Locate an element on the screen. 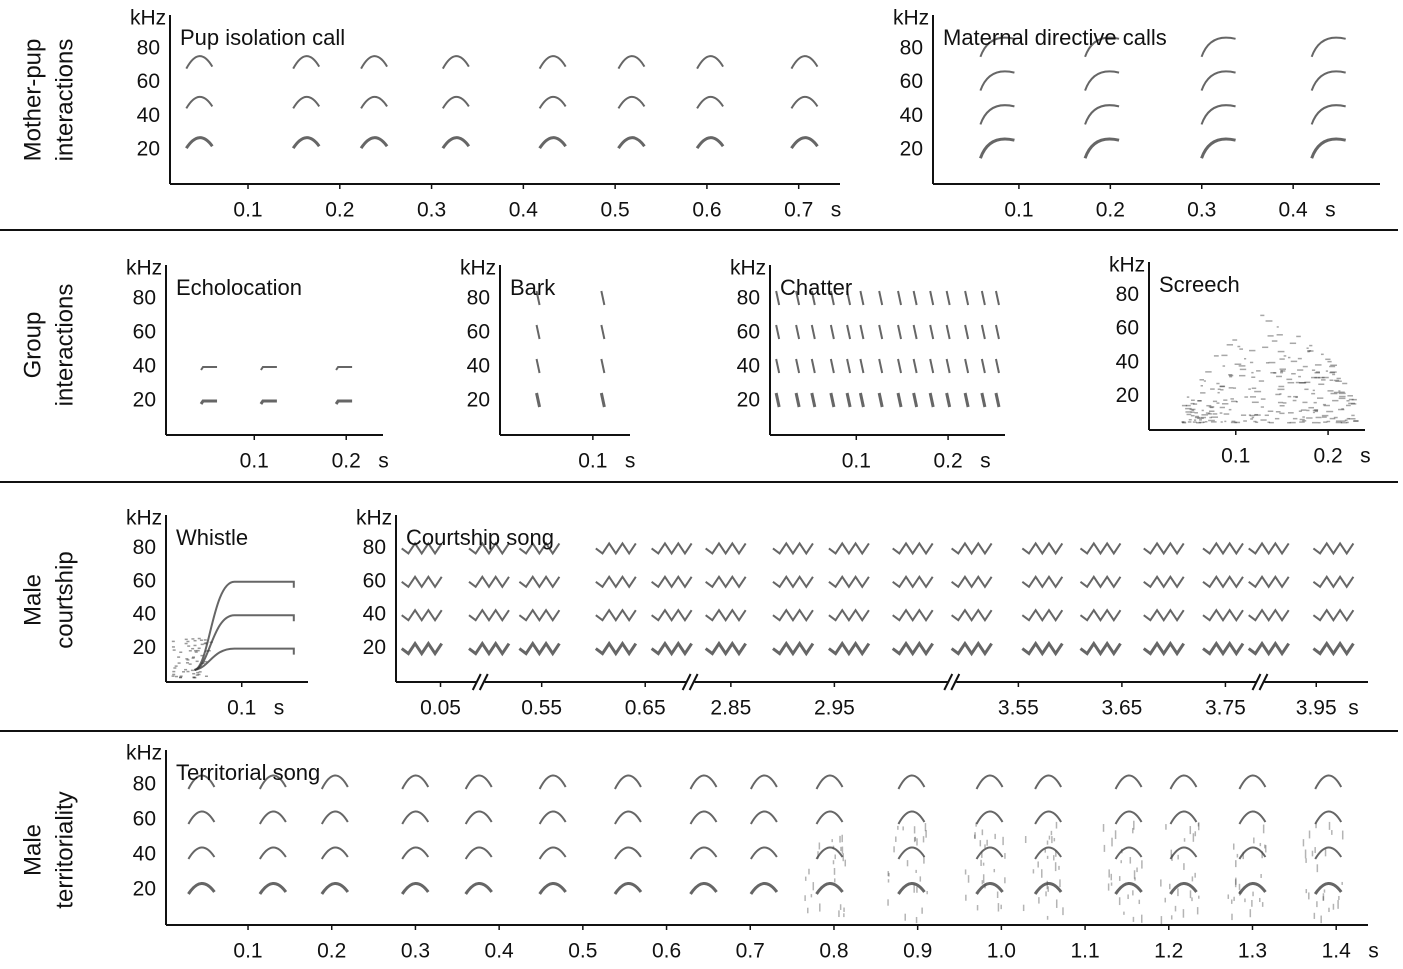 The width and height of the screenshot is (1403, 969). x-tick-label: 1.1 is located at coordinates (1084, 951).